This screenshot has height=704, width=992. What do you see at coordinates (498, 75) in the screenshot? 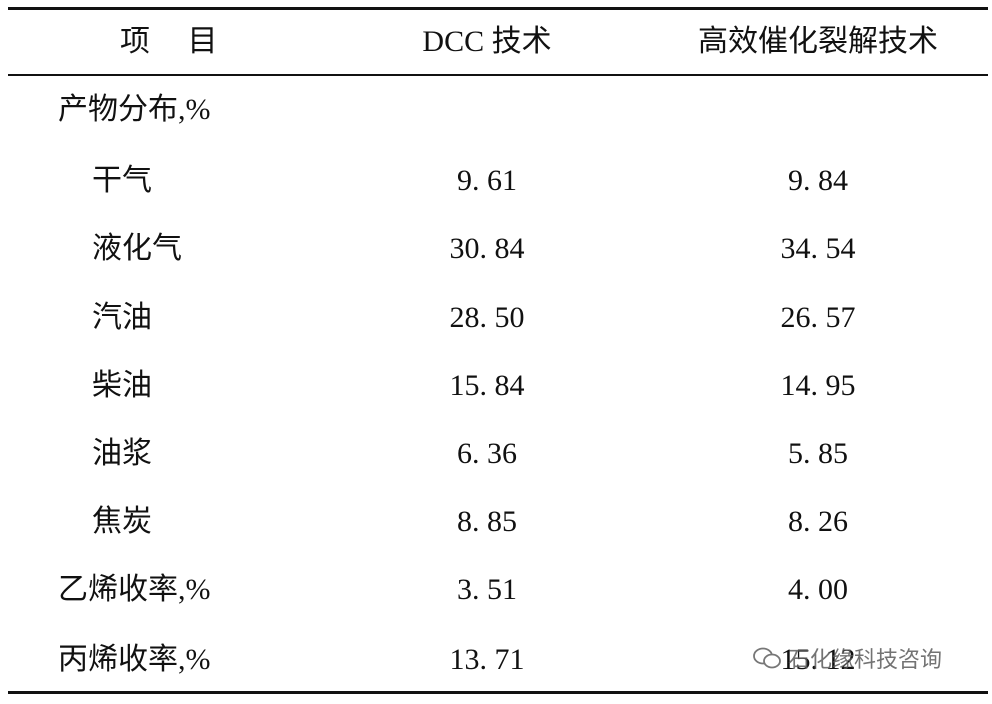
I see `header-rule` at bounding box center [498, 75].